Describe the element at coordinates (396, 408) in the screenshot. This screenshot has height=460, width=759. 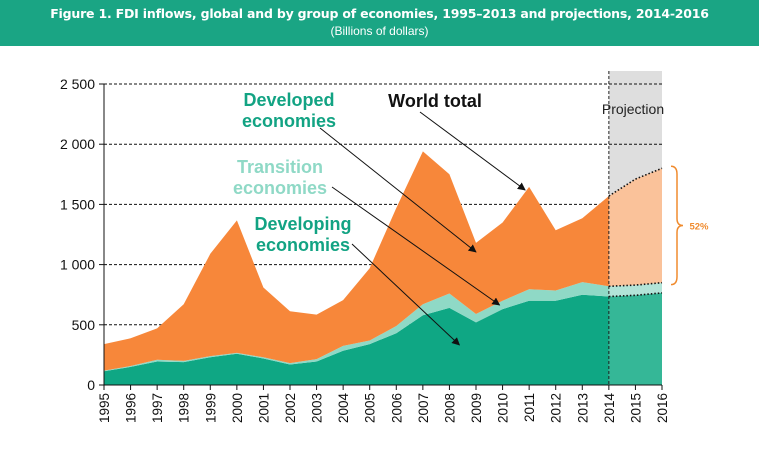
I see `x-tick-label: 2006` at that location.